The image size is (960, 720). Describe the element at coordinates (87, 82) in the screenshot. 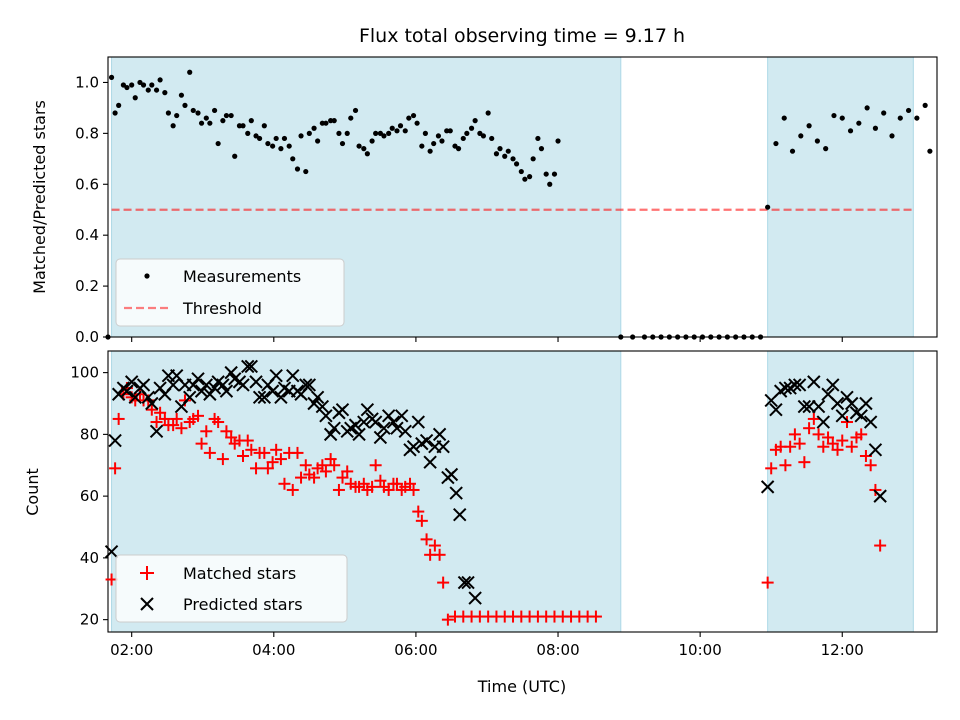

I see `top-y-tick-label: 1.0` at that location.